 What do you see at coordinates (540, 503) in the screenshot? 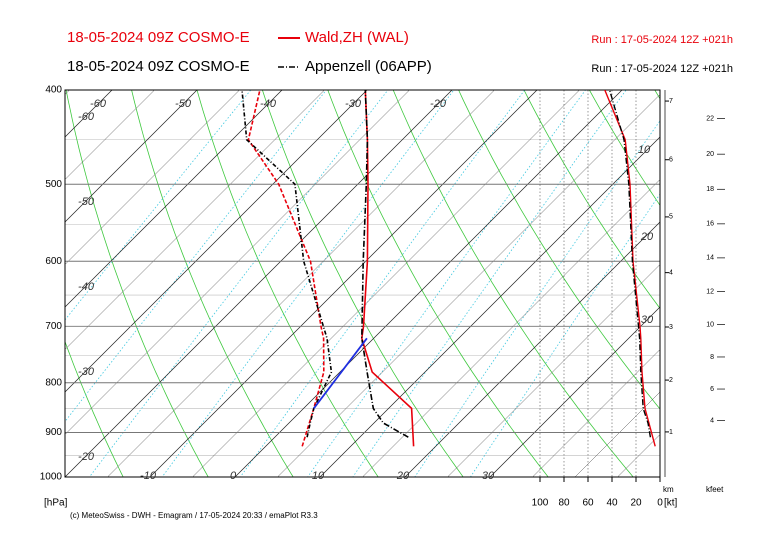
I see `wind-tick-label: 100` at bounding box center [540, 503].